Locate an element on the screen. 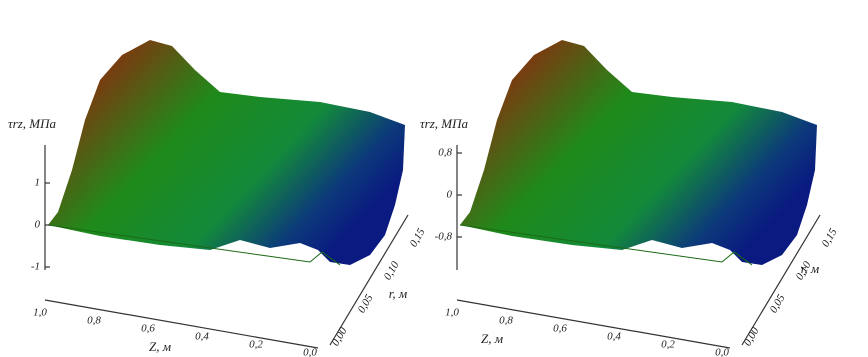 Image resolution: width=868 pixels, height=357 pixels. z-tick-label: -1 is located at coordinates (35, 267).